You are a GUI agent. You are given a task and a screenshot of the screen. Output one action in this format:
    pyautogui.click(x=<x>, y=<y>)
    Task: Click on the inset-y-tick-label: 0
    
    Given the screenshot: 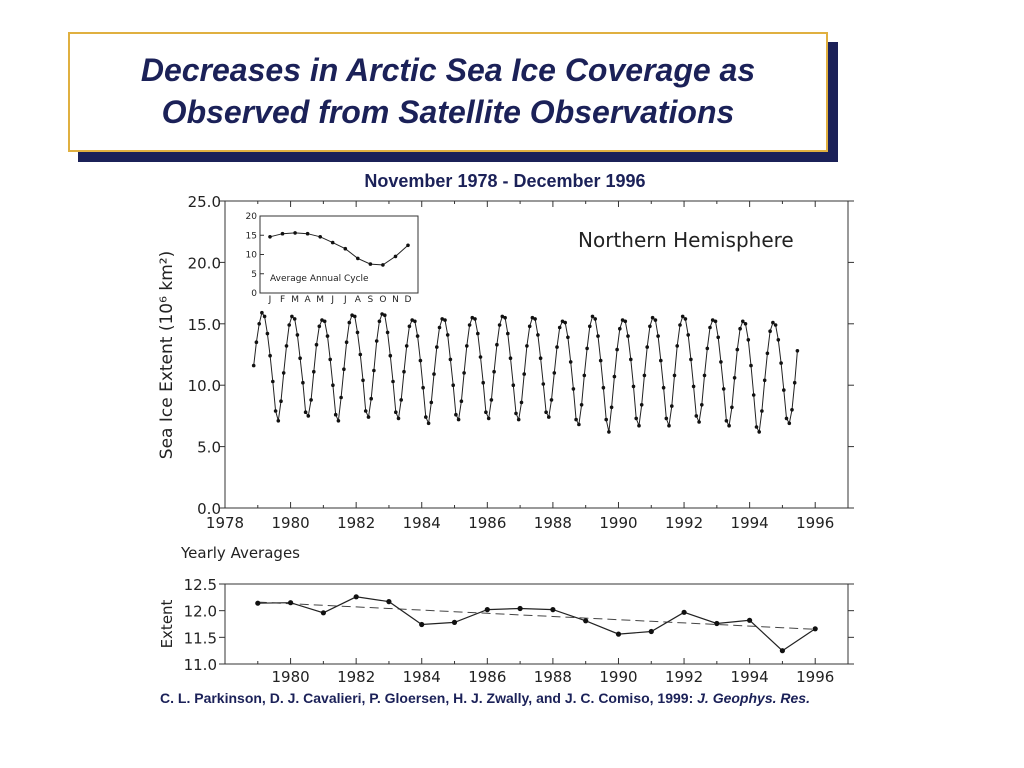 What is the action you would take?
    pyautogui.click(x=254, y=294)
    